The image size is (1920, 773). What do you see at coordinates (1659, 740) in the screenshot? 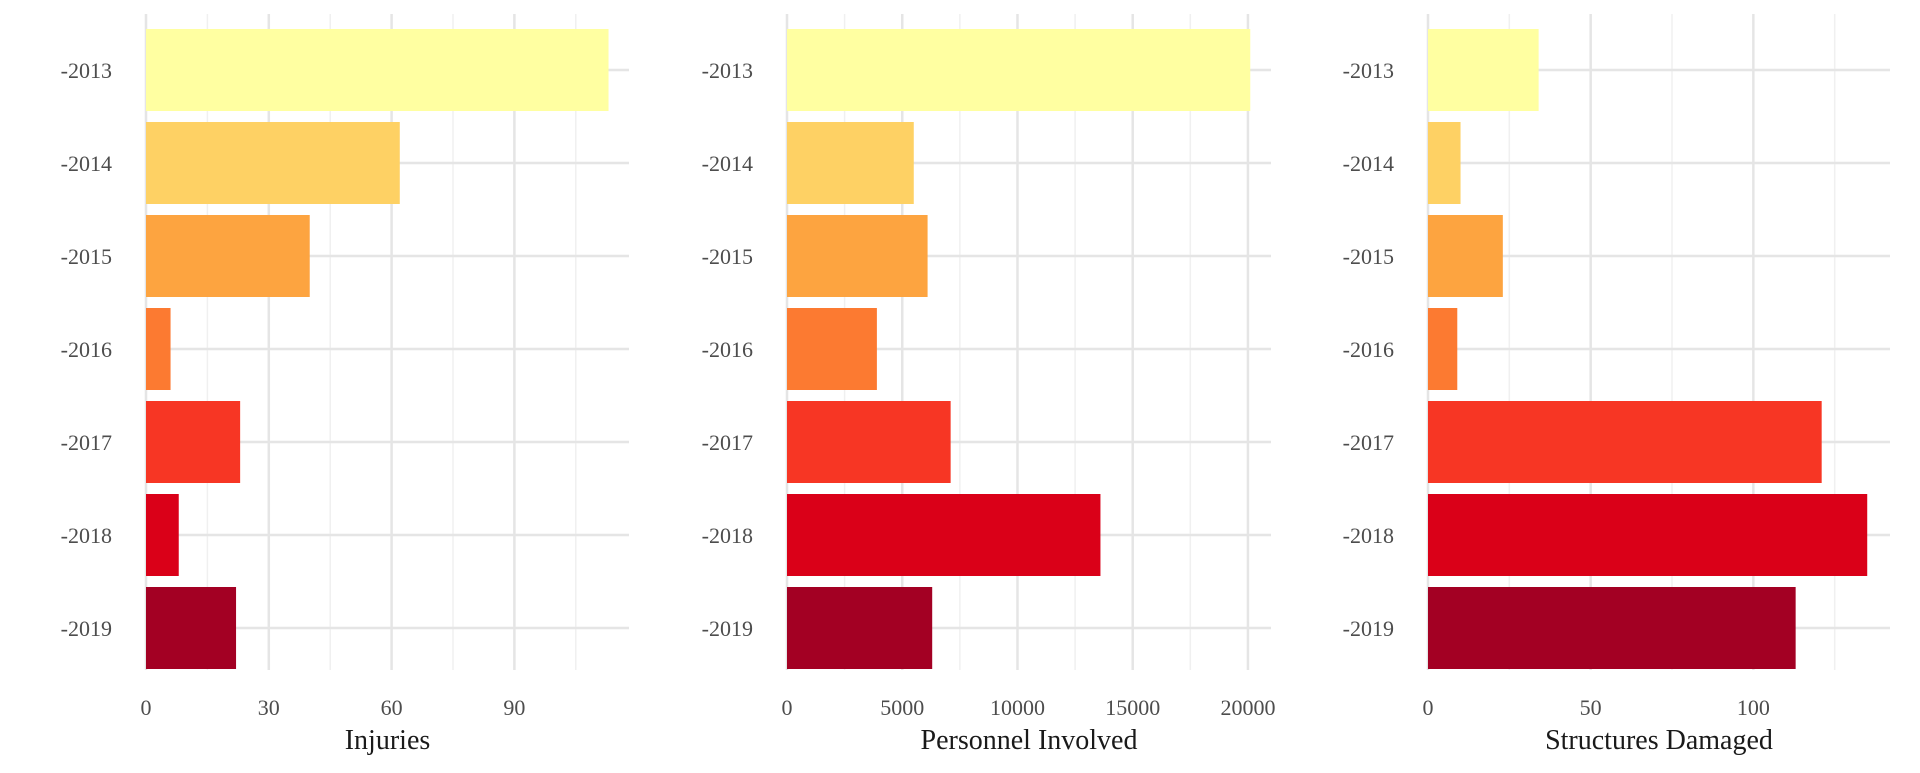
I see `x-axis-title: Structures Damaged` at bounding box center [1659, 740].